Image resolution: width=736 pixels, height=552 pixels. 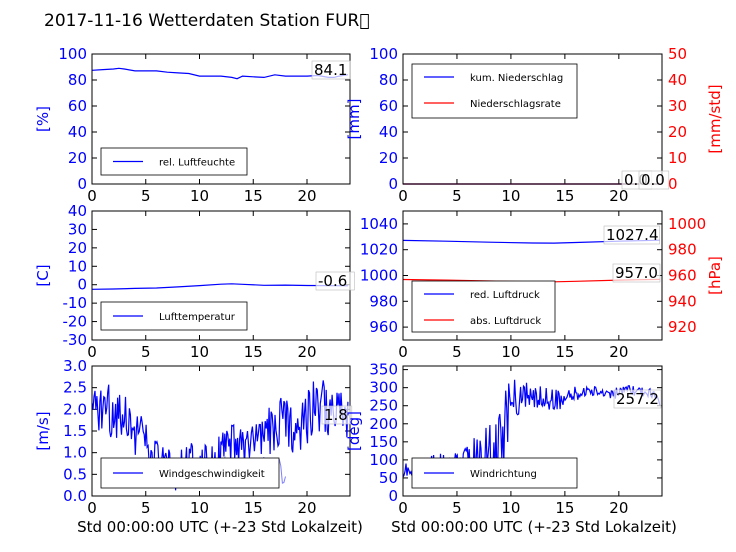 What do you see at coordinates (687, 224) in the screenshot?
I see `y-tick-label-right: 1000` at bounding box center [687, 224].